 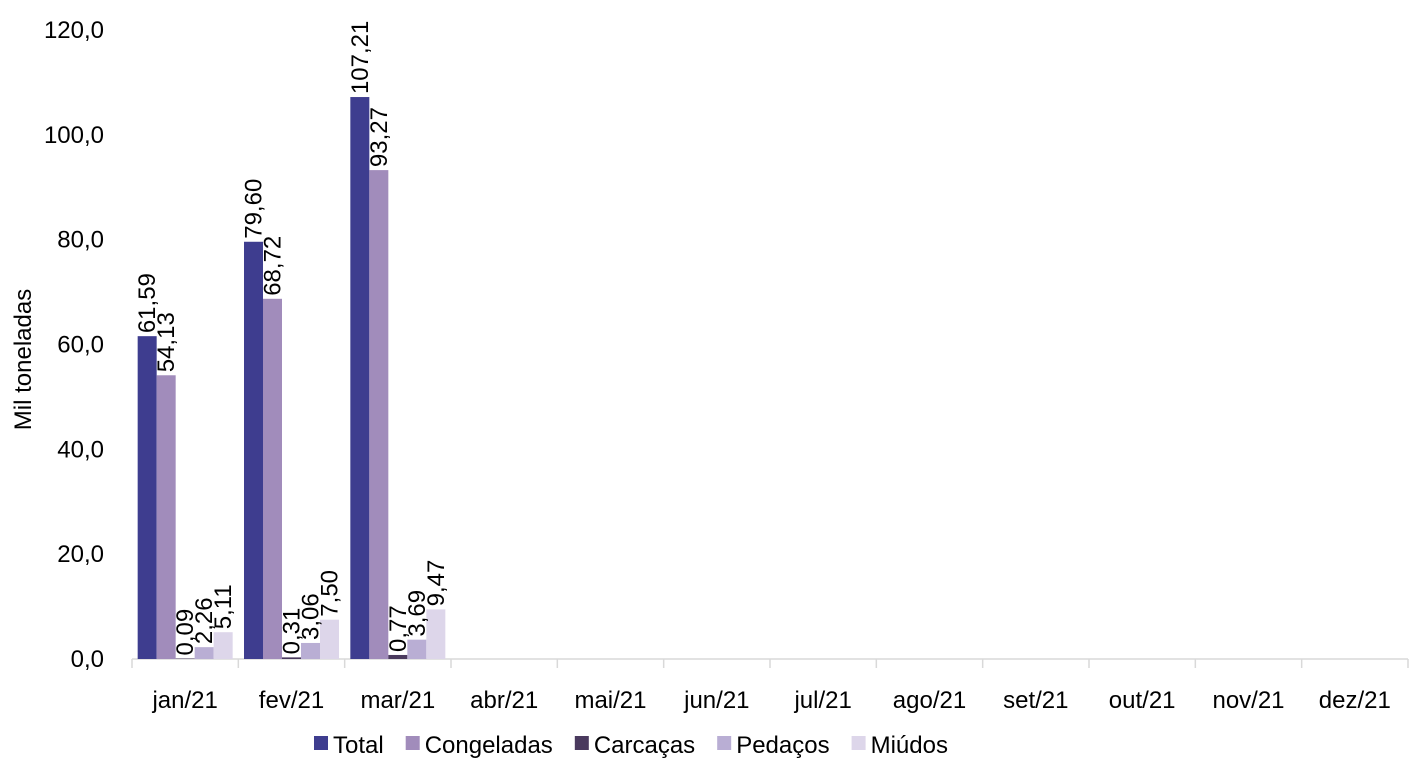 I want to click on data-label: 0,31, so click(x=292, y=631).